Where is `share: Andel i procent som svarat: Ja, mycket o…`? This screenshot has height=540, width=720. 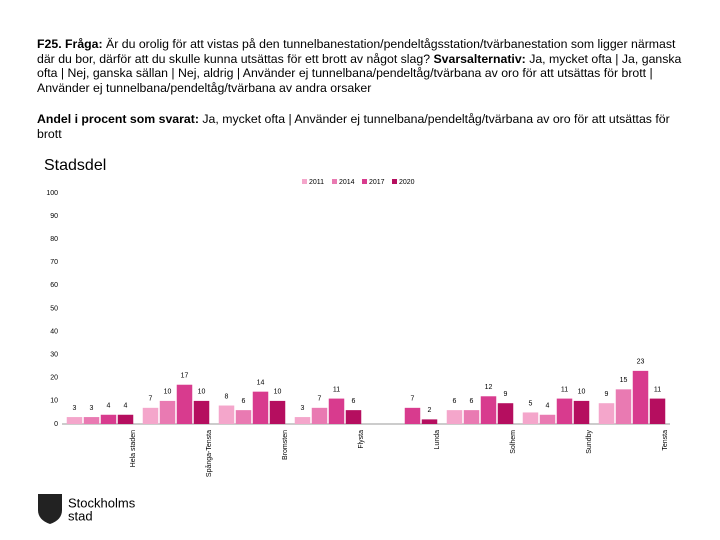
share: Andel i procent som svarat: Ja, mycket o… is located at coordinates (362, 126).